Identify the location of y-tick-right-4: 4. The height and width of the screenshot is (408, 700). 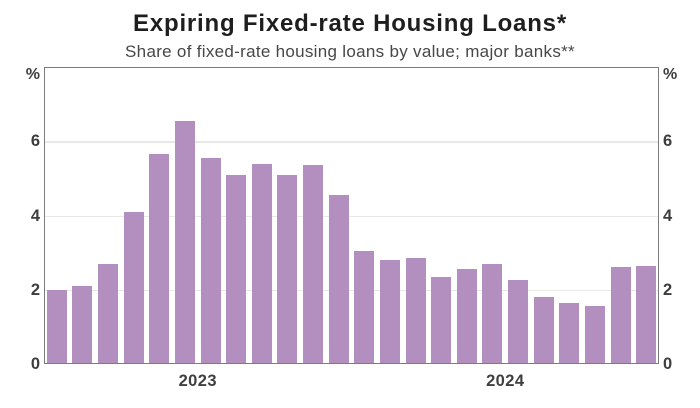
(668, 215).